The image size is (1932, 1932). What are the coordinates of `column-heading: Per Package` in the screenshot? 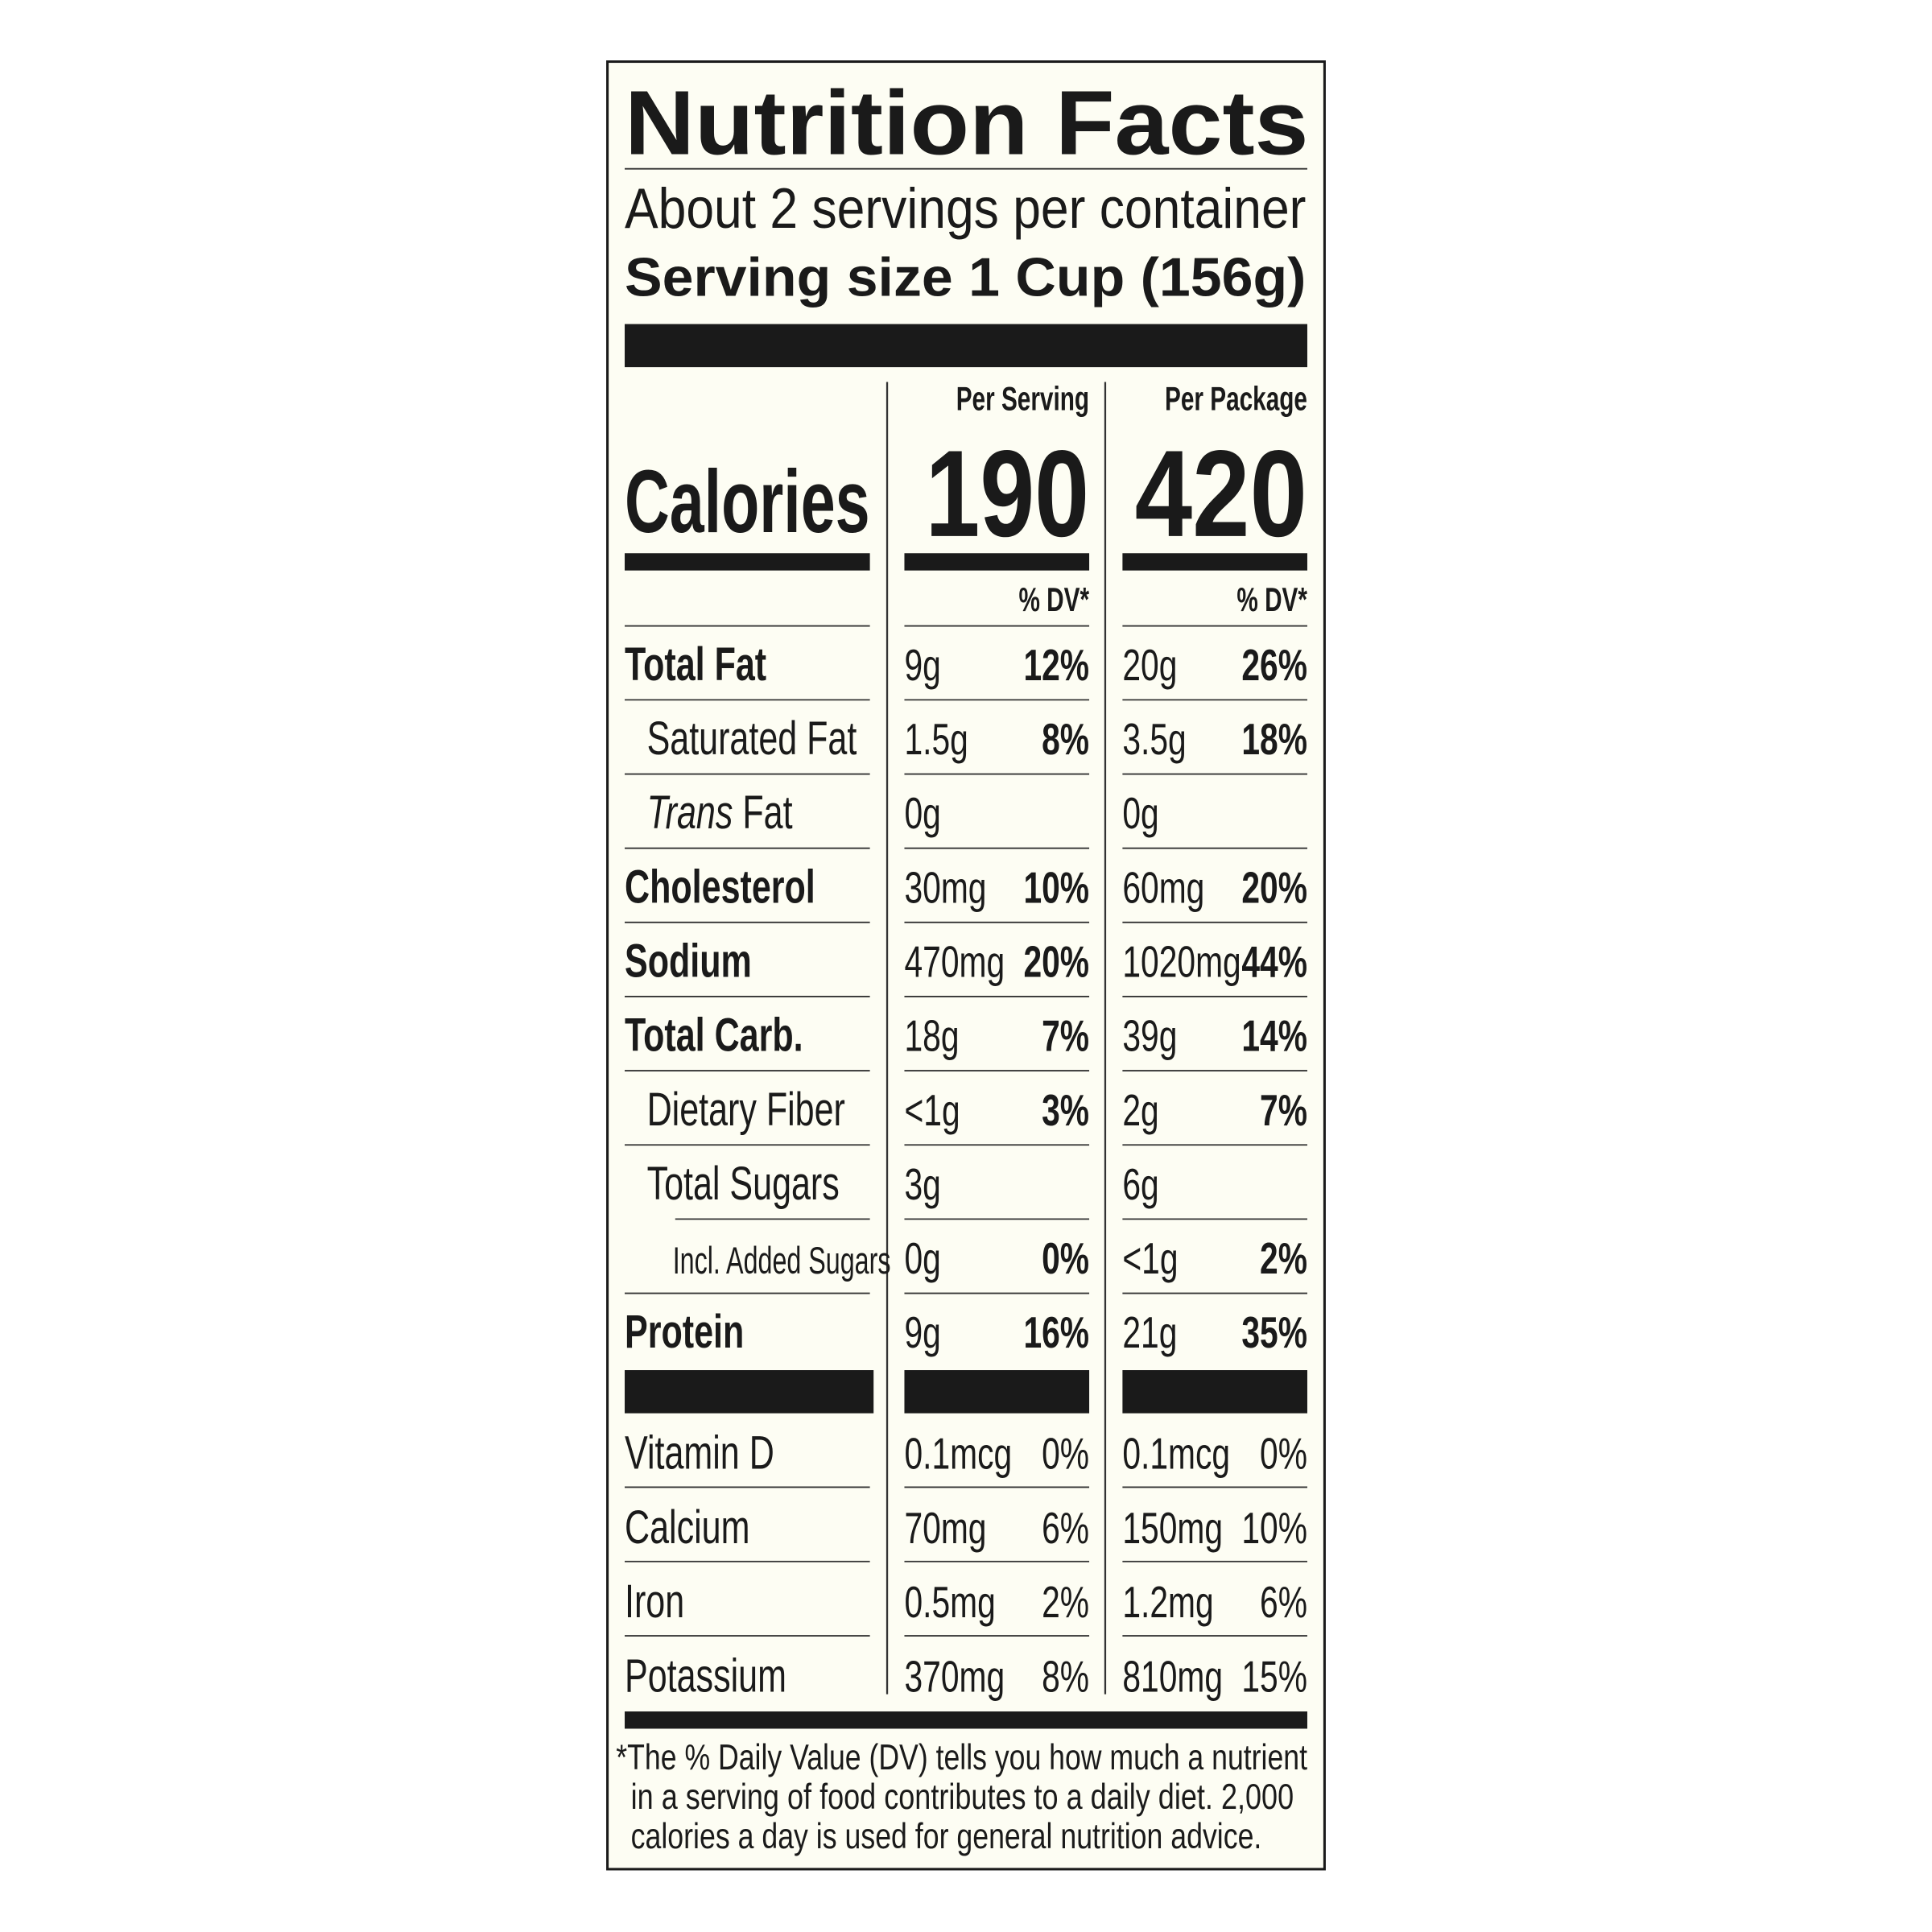 It's located at (1236, 399).